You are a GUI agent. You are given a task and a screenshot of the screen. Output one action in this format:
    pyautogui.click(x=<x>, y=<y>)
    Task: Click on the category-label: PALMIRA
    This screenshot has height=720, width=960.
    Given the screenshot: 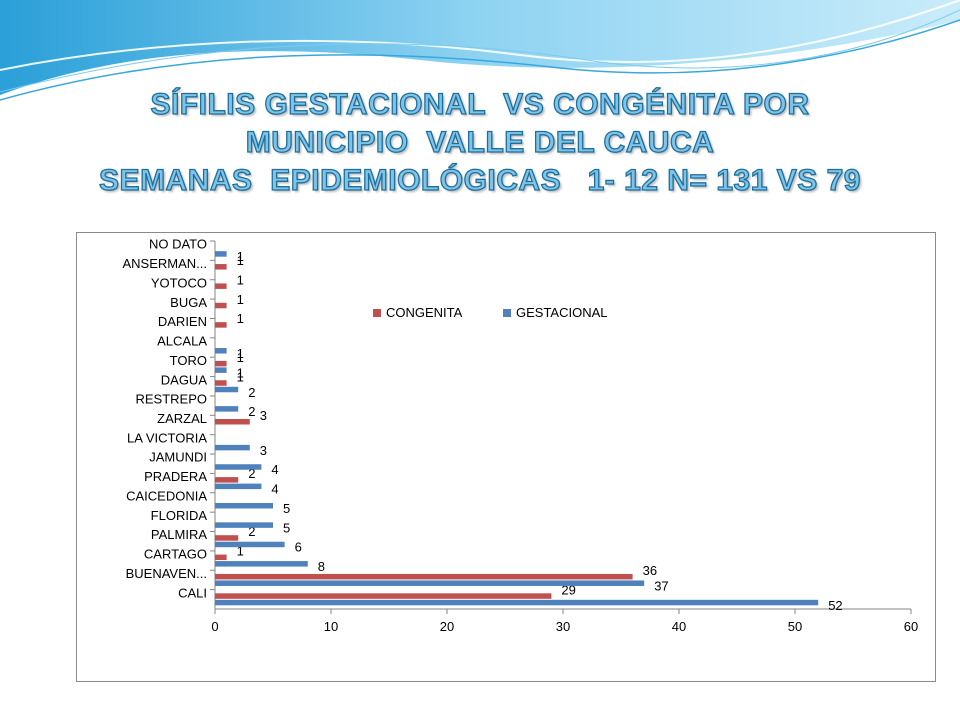 What is the action you would take?
    pyautogui.click(x=179, y=534)
    